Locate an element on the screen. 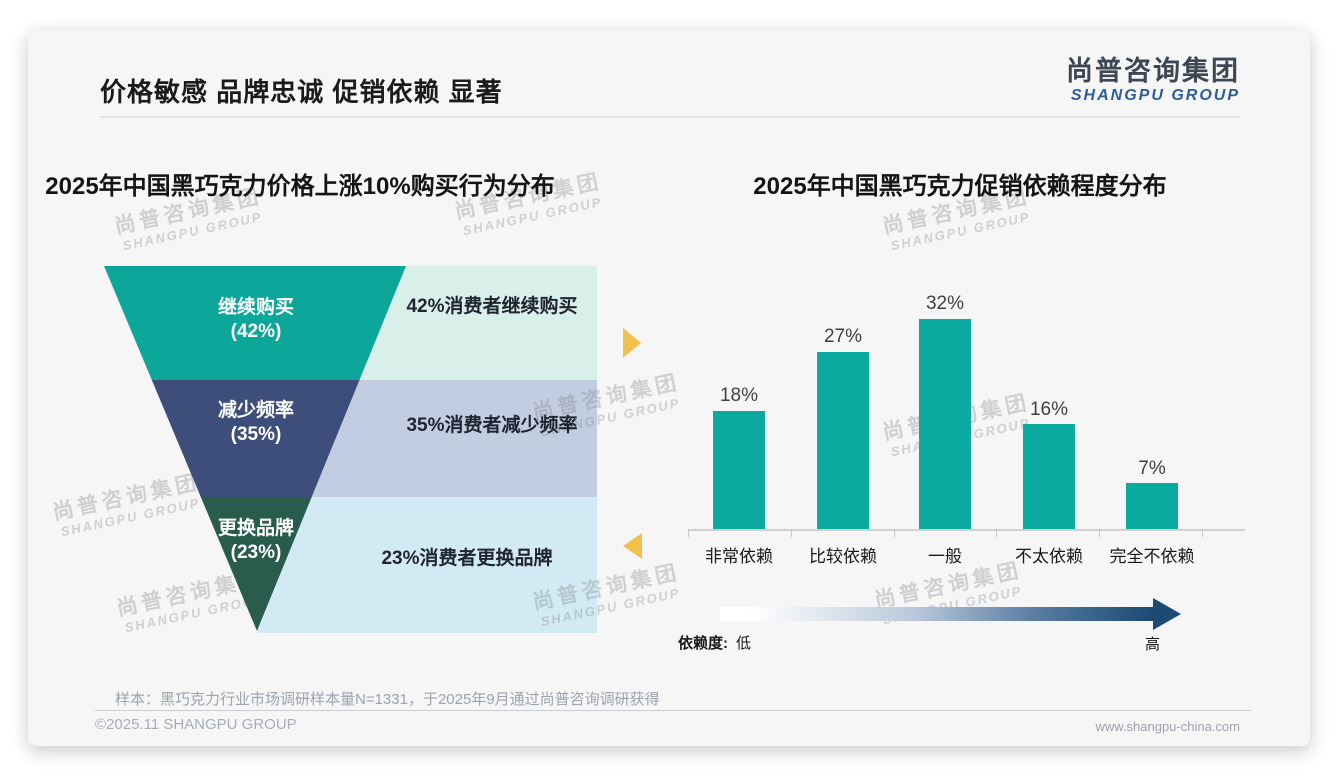 The height and width of the screenshot is (780, 1340). pointer-left-icon is located at coordinates (632, 546).